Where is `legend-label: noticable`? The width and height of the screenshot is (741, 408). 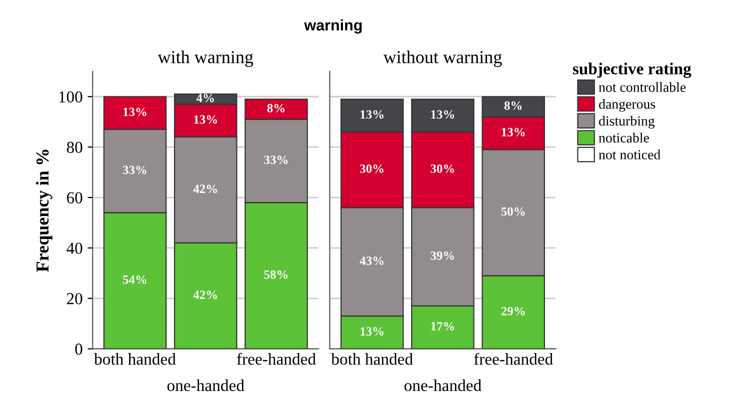 legend-label: noticable is located at coordinates (623, 137).